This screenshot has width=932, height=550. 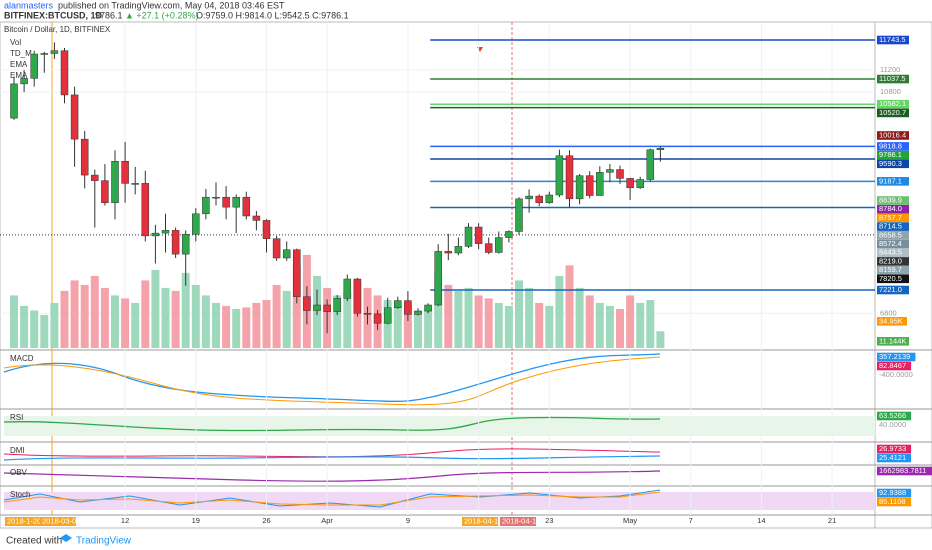 I want to click on rsi-band, so click(x=439, y=426).